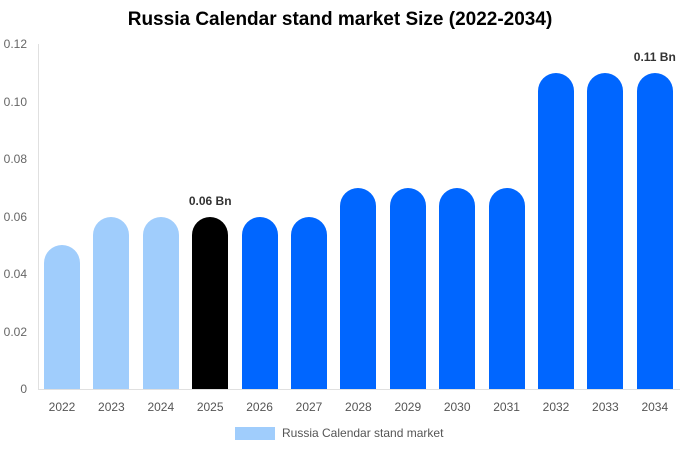 This screenshot has width=680, height=450. What do you see at coordinates (161, 407) in the screenshot?
I see `x-tick-label: 2024` at bounding box center [161, 407].